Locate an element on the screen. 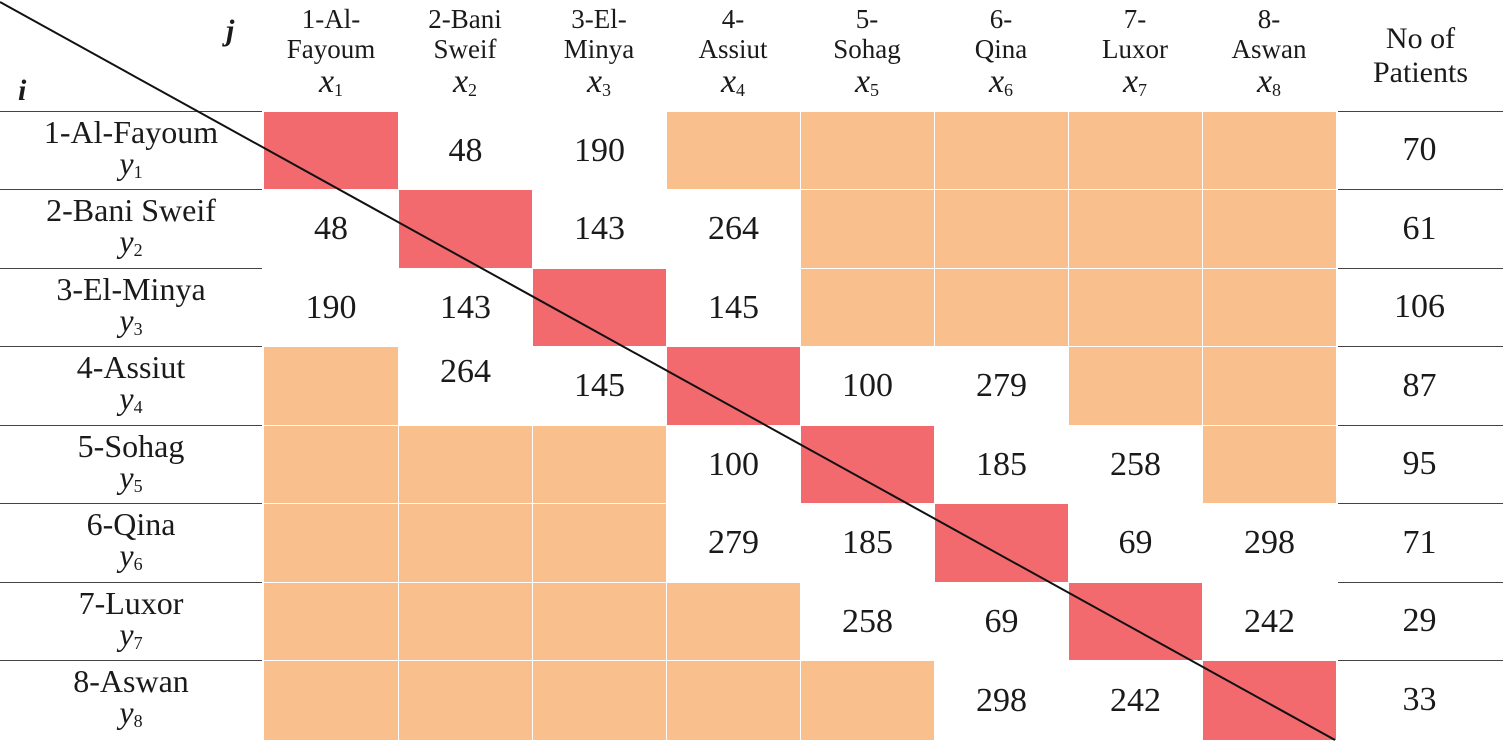 The height and width of the screenshot is (744, 1503). row-header-label: 6-Qina is located at coordinates (131, 524).